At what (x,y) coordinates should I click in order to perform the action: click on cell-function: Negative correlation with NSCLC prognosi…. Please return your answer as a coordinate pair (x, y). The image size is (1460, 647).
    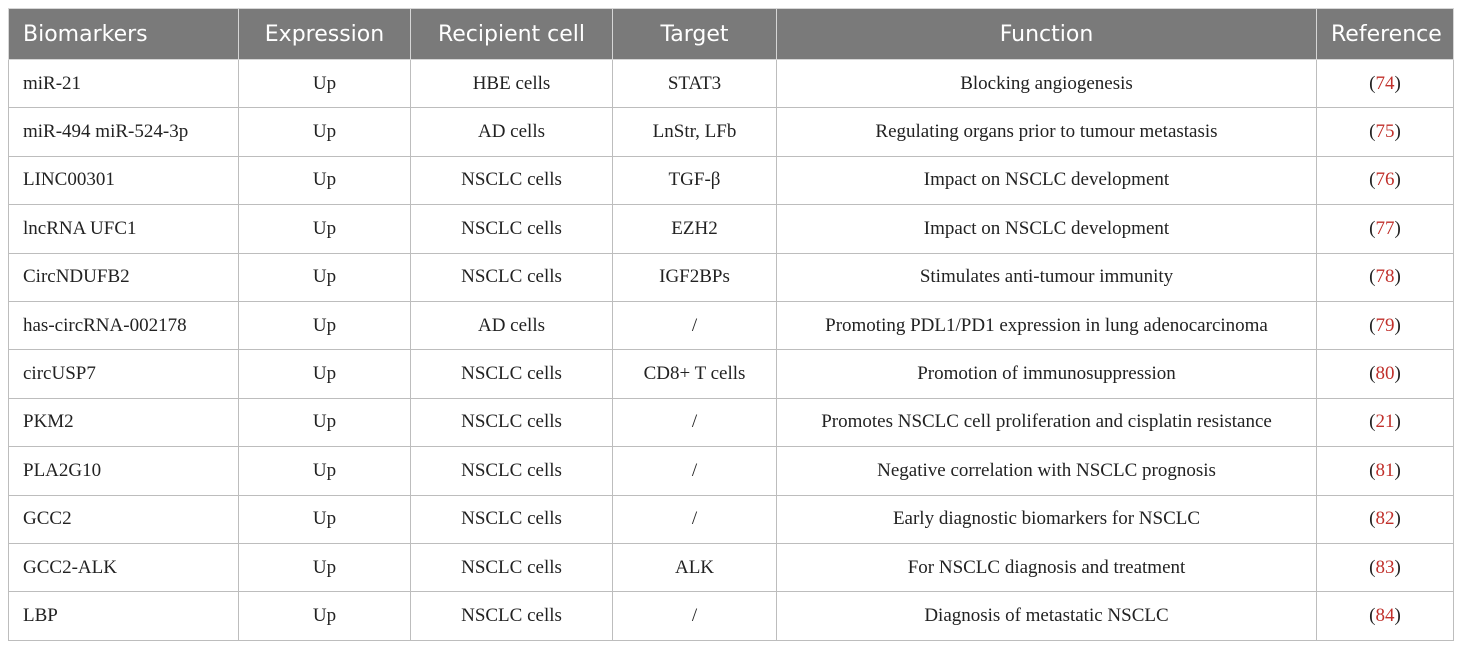
    Looking at the image, I should click on (1046, 471).